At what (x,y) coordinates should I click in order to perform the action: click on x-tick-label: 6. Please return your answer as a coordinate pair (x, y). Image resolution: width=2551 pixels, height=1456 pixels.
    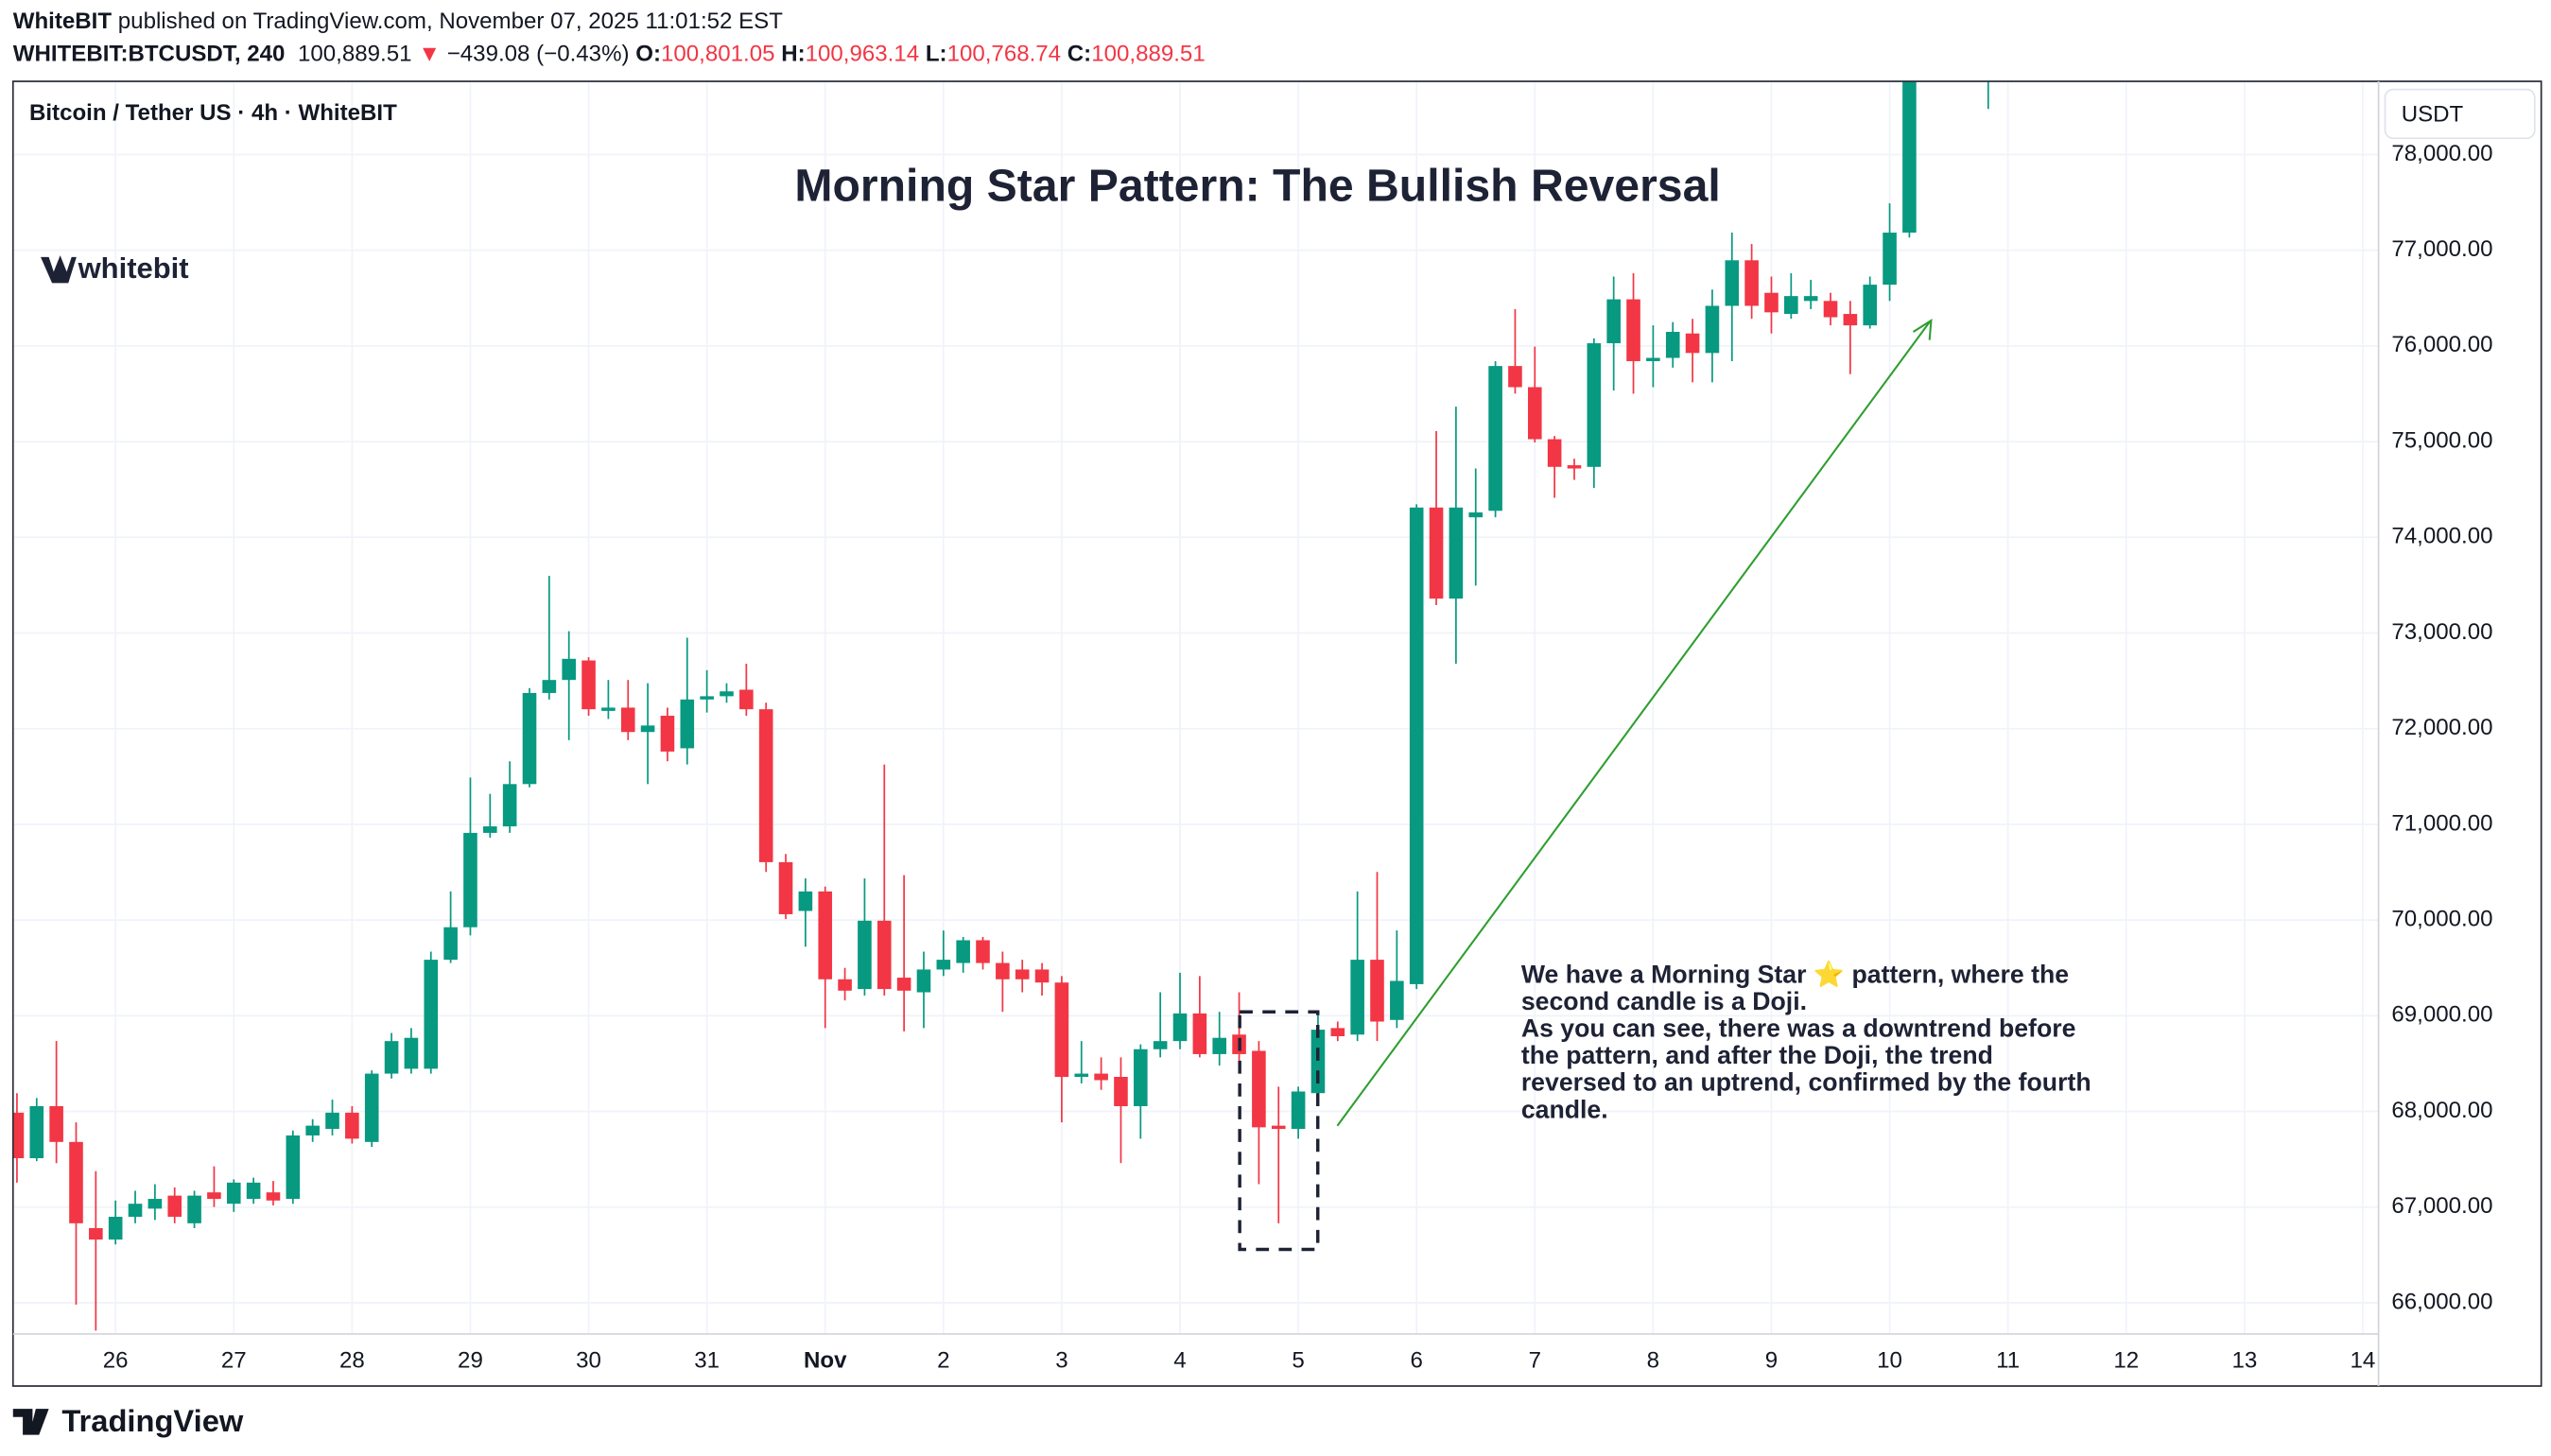
    Looking at the image, I should click on (1416, 1361).